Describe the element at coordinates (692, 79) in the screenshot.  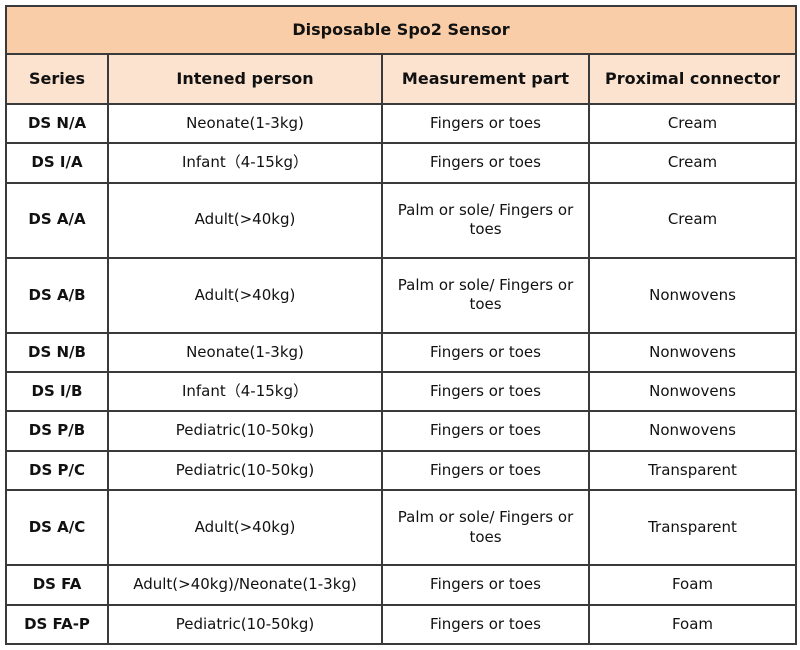
I see `header-proximal-connector: Proximal connector` at that location.